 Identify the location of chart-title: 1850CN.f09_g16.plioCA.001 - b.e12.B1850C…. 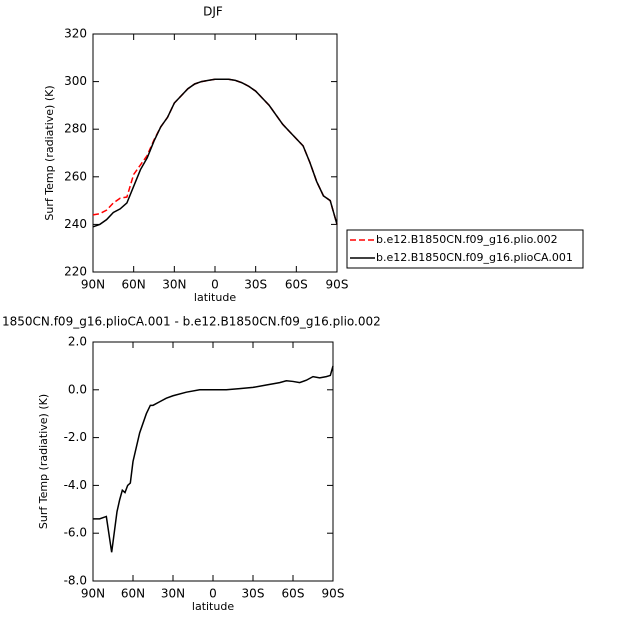
(191, 322).